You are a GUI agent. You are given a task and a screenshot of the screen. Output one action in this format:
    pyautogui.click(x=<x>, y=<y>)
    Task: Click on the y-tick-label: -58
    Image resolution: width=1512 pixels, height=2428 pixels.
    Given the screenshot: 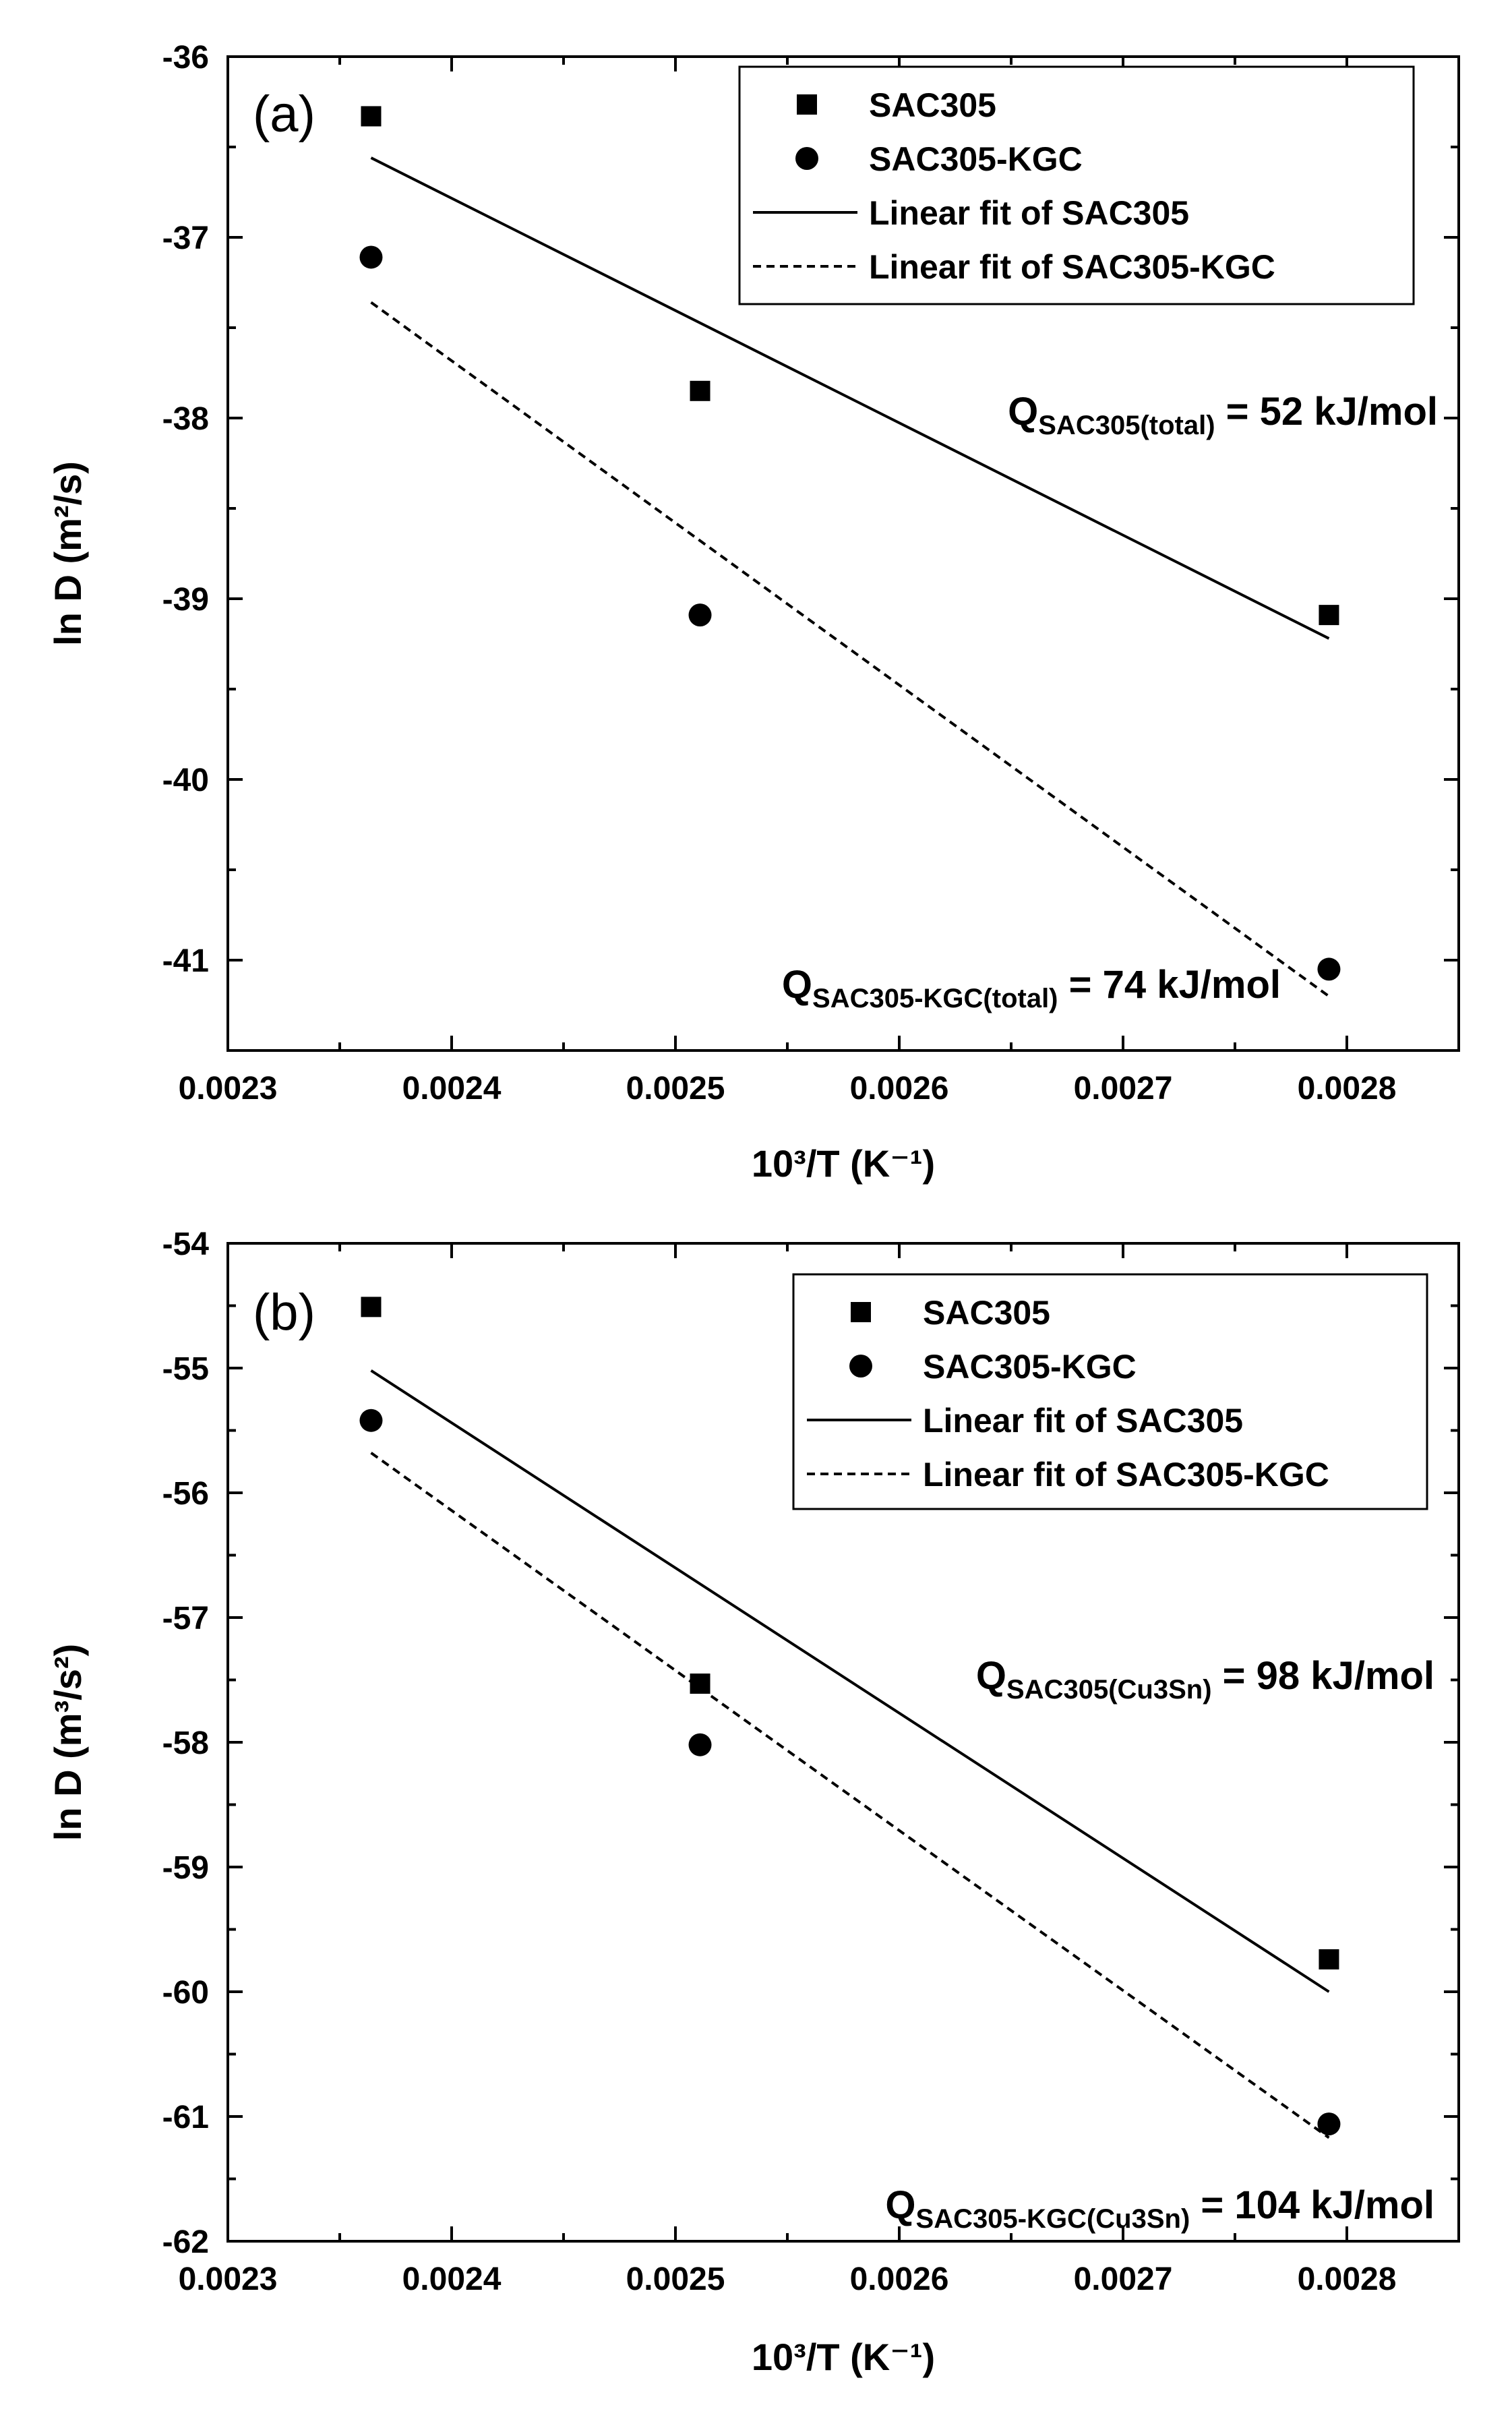 What is the action you would take?
    pyautogui.click(x=185, y=1743)
    